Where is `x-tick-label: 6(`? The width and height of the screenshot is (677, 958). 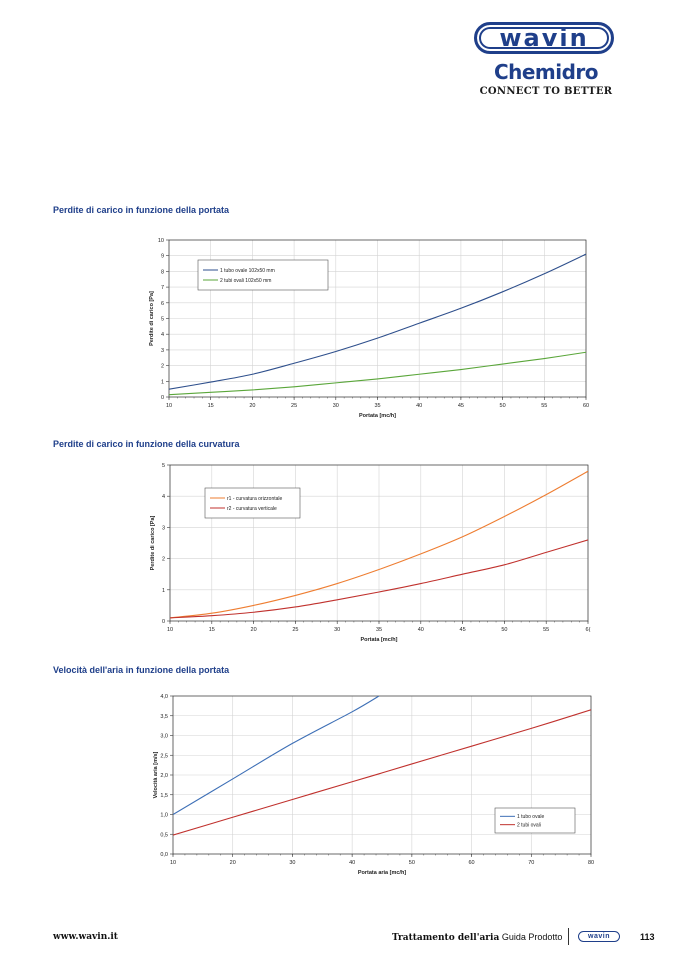 x-tick-label: 6( is located at coordinates (588, 630).